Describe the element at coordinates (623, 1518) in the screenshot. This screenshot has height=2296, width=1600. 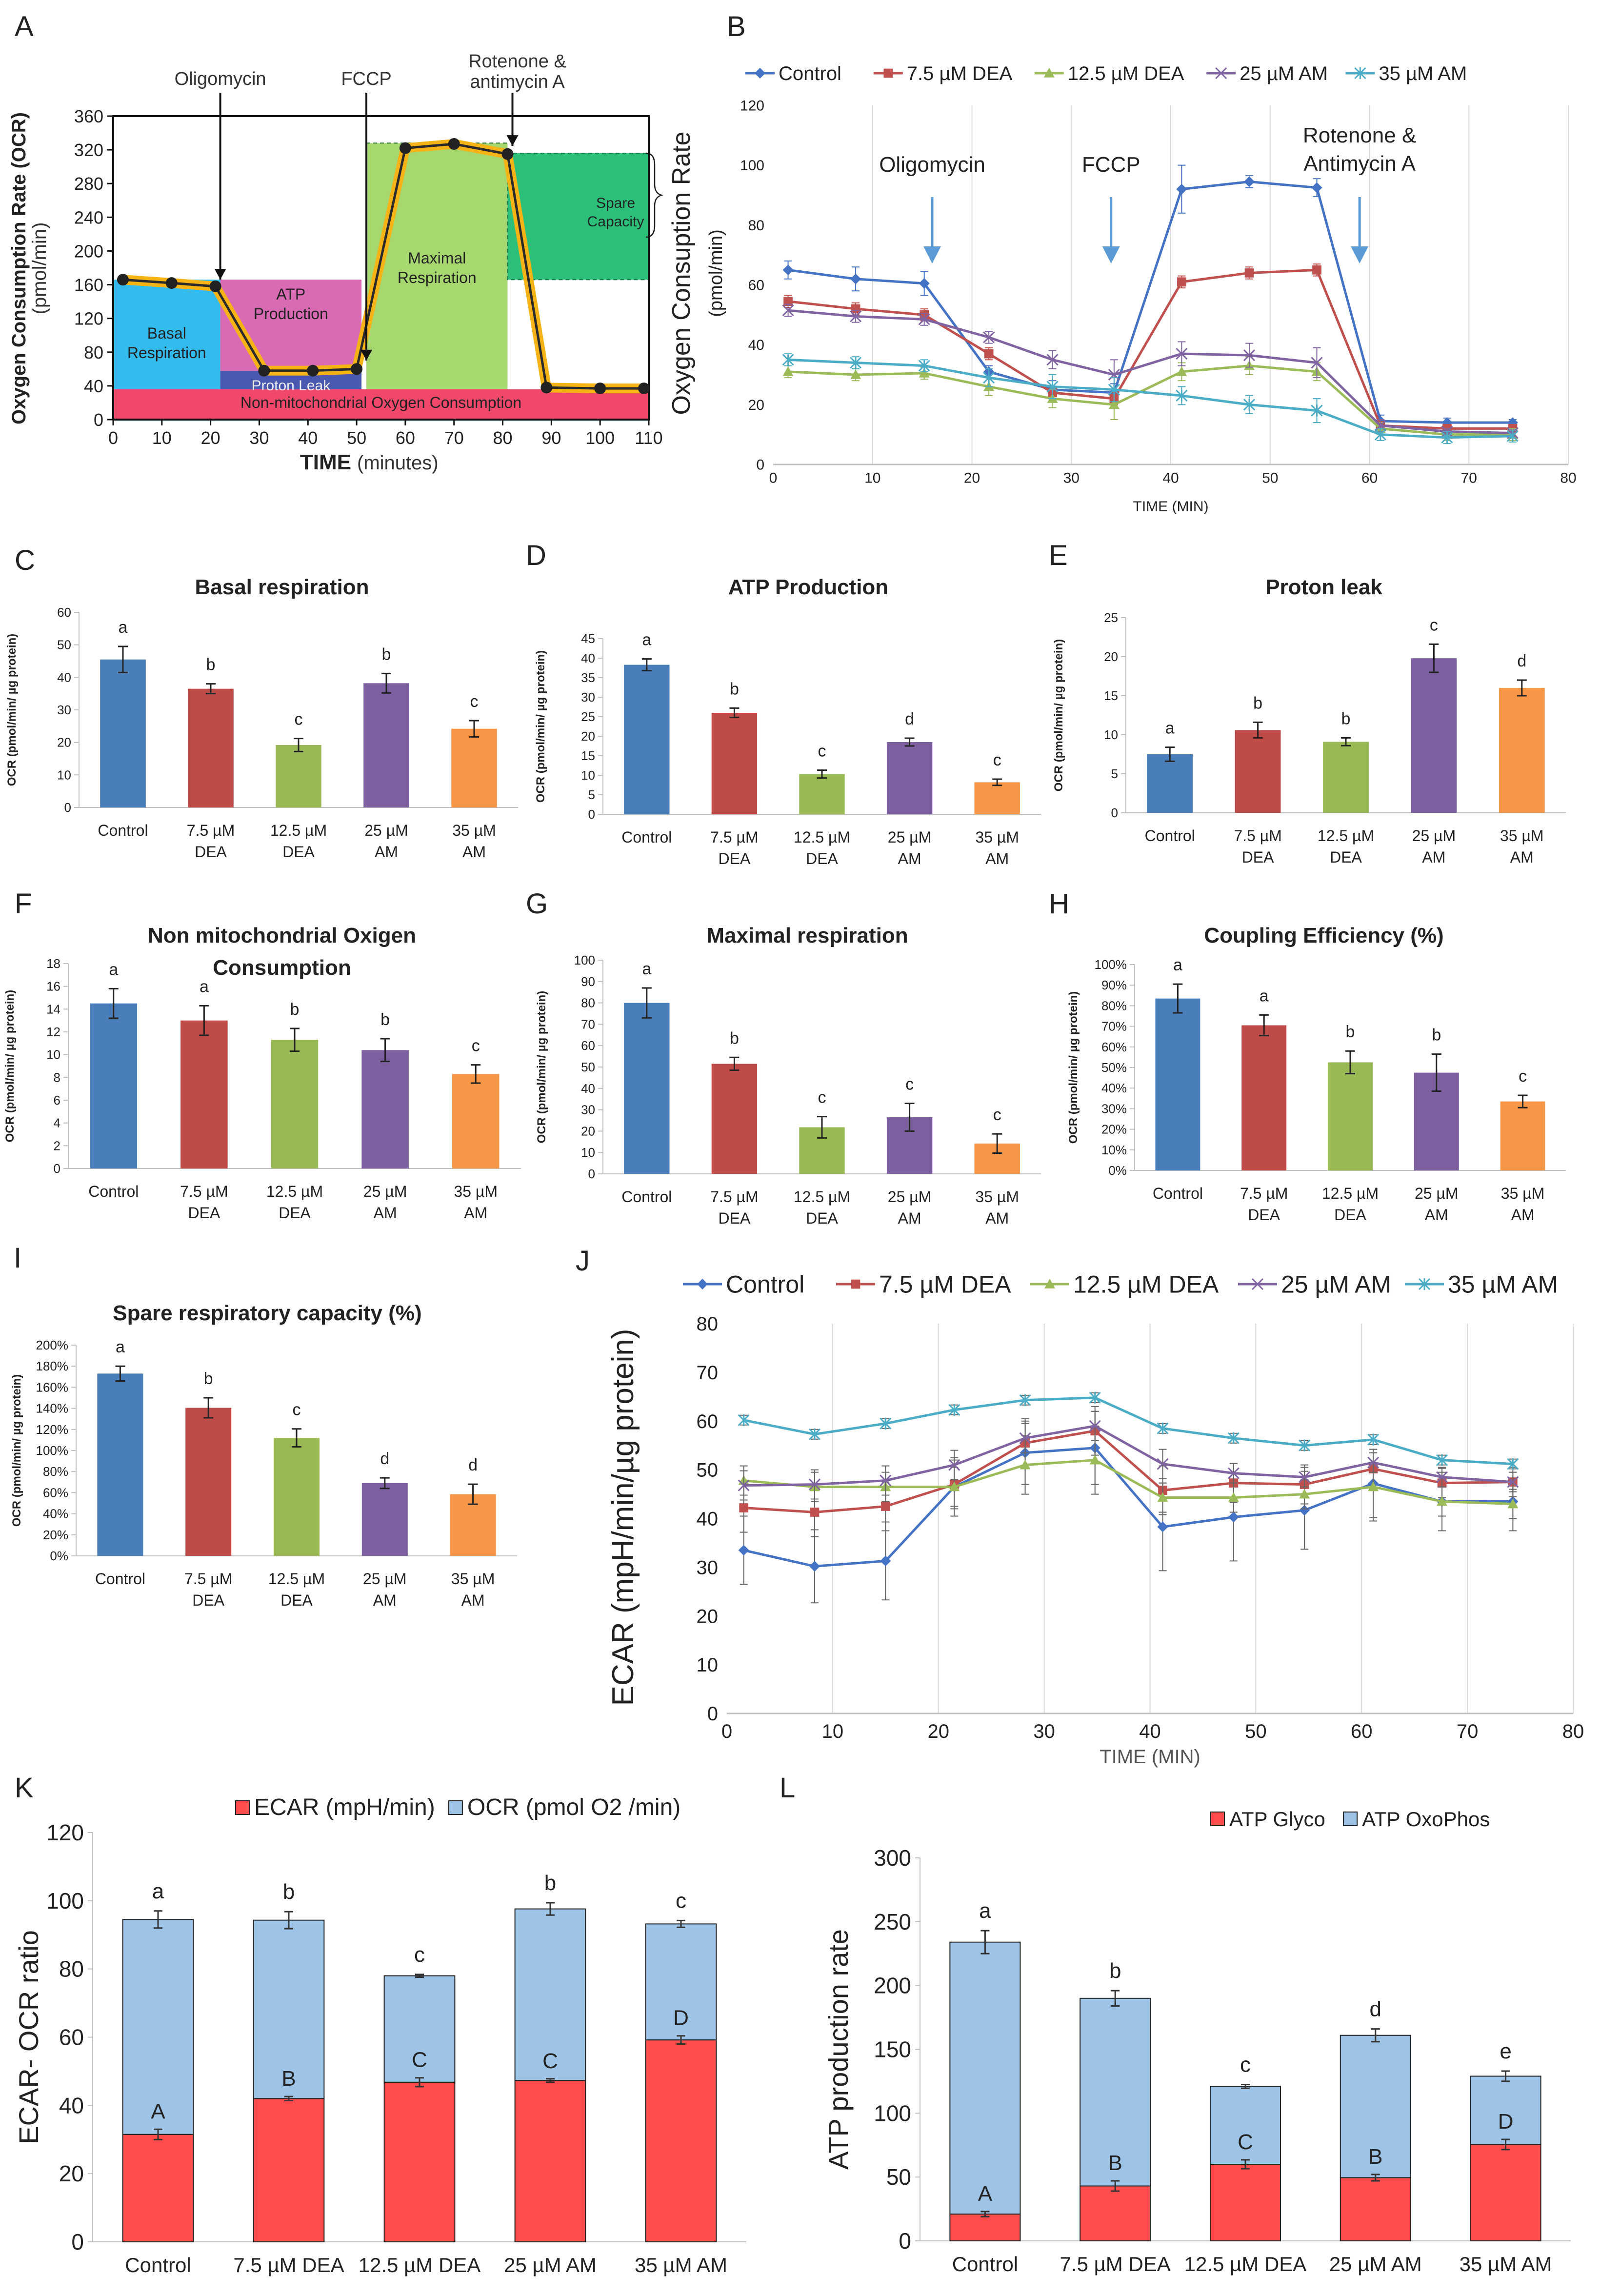
I see `y-axis-title: ECAR (mpH/min/µg protein)` at that location.